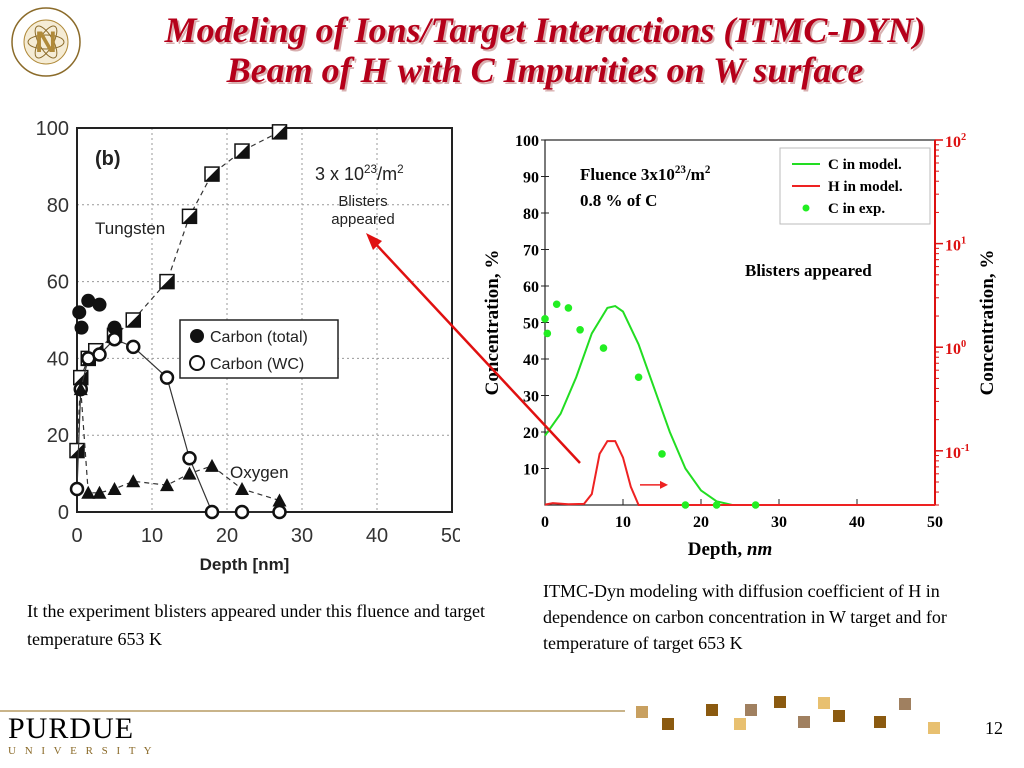 The width and height of the screenshot is (1024, 768). What do you see at coordinates (645, 174) in the screenshot?
I see `fluence-annotation: Fluence 3x1023/m2` at bounding box center [645, 174].